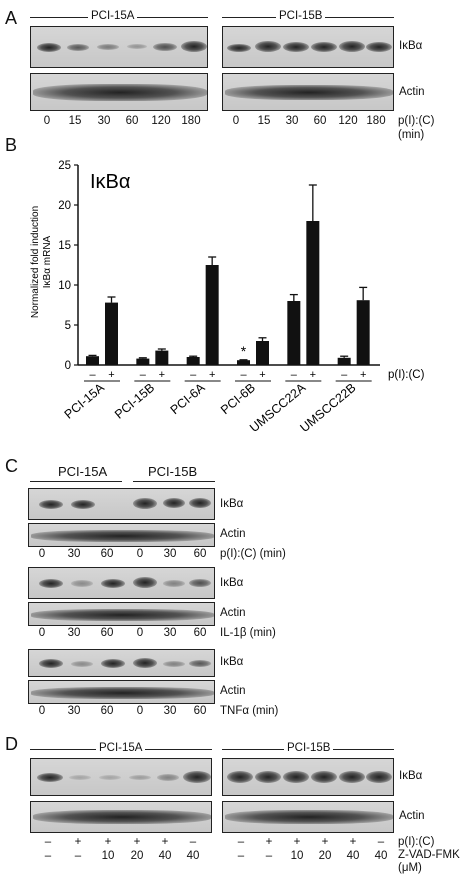 The width and height of the screenshot is (474, 878). I want to click on significance-marker: *, so click(244, 351).